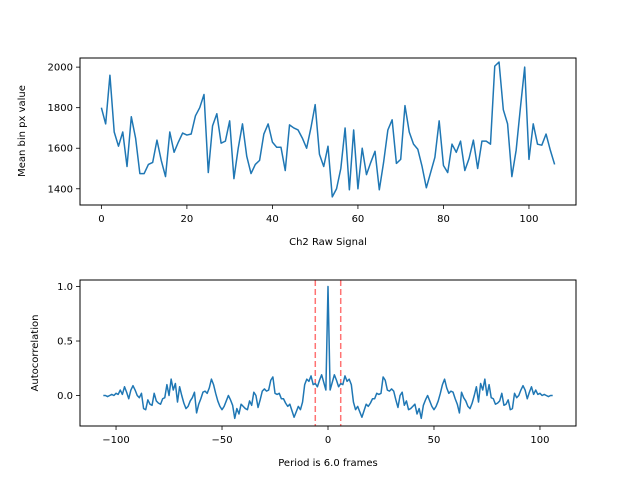 The height and width of the screenshot is (480, 640). What do you see at coordinates (187, 219) in the screenshot?
I see `top-x-tick-label: 20` at bounding box center [187, 219].